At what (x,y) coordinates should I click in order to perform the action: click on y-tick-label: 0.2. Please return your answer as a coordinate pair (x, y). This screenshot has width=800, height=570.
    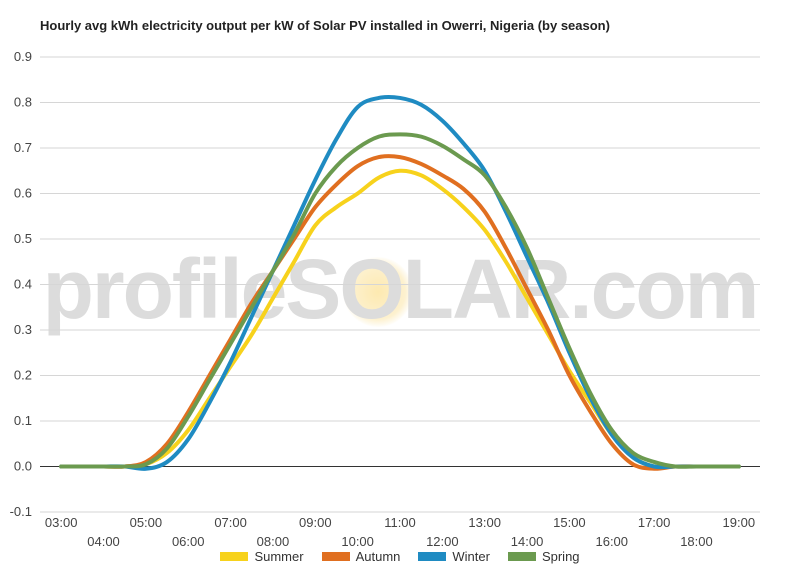
    Looking at the image, I should click on (23, 375).